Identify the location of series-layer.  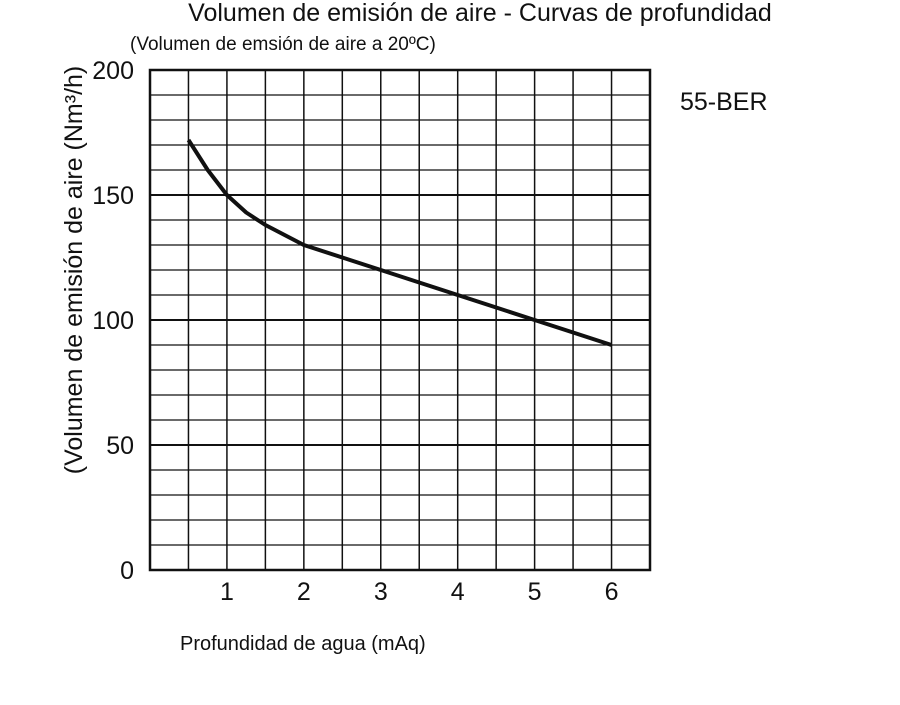
(399, 242).